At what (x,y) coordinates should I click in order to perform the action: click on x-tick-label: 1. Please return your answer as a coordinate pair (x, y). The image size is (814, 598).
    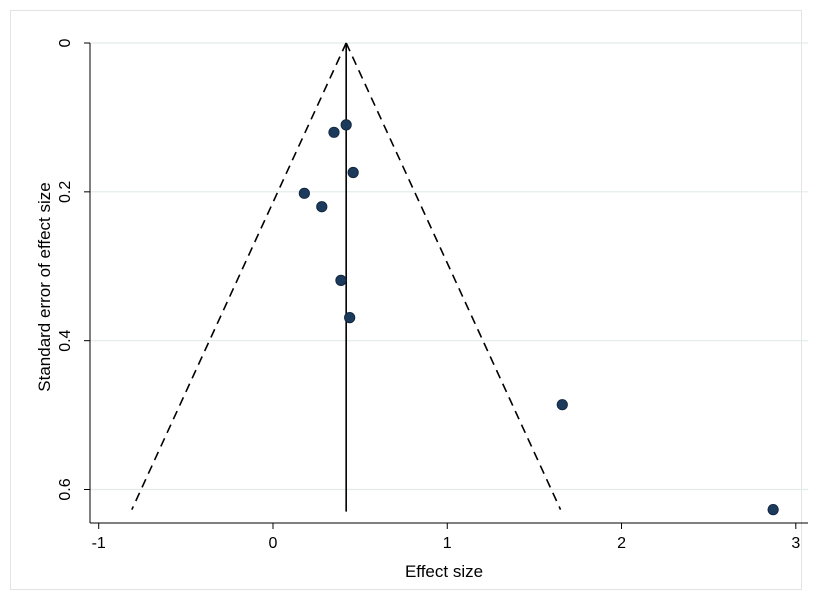
    Looking at the image, I should click on (447, 543).